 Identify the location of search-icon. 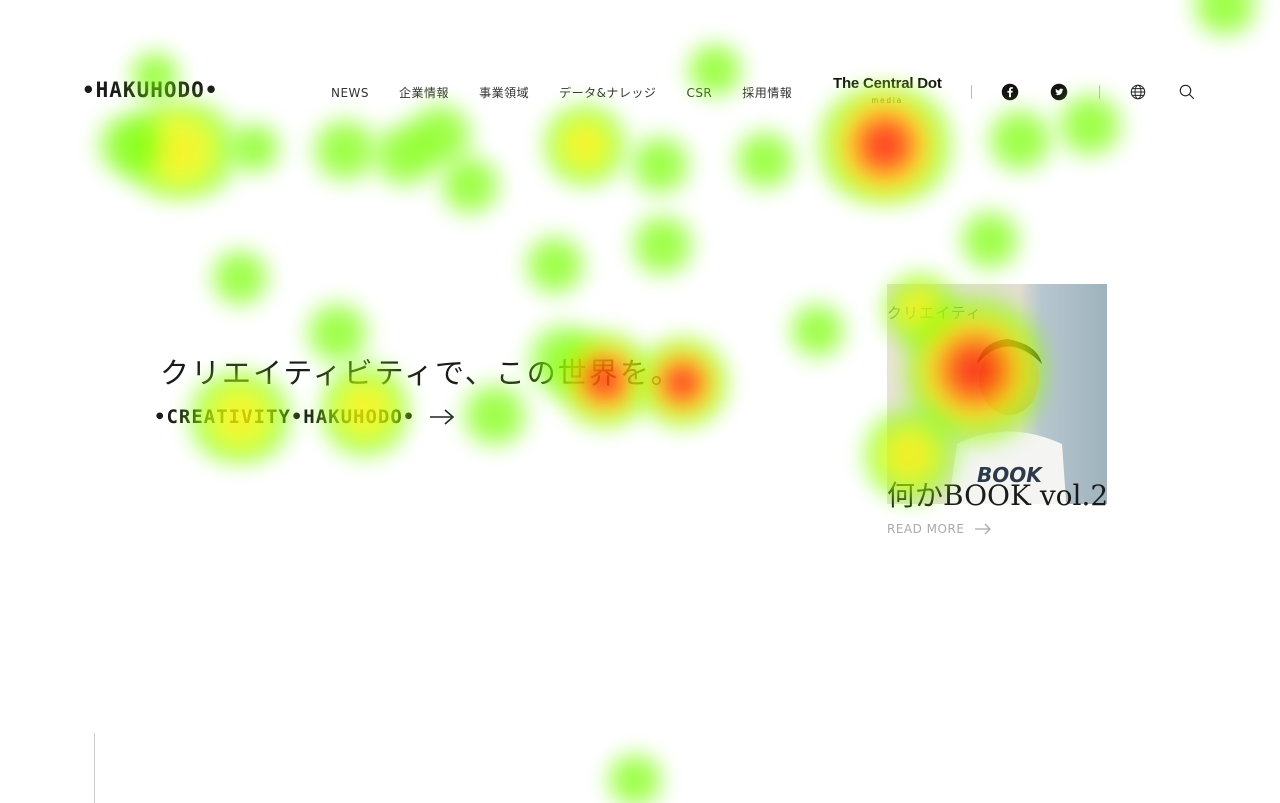
(1187, 92).